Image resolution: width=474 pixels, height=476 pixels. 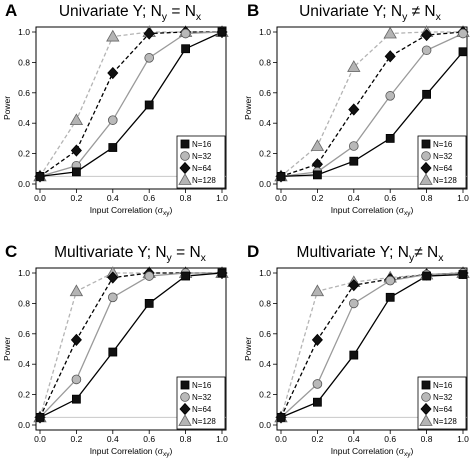 What do you see at coordinates (204, 180) in the screenshot?
I see `legend-label: N=128` at bounding box center [204, 180].